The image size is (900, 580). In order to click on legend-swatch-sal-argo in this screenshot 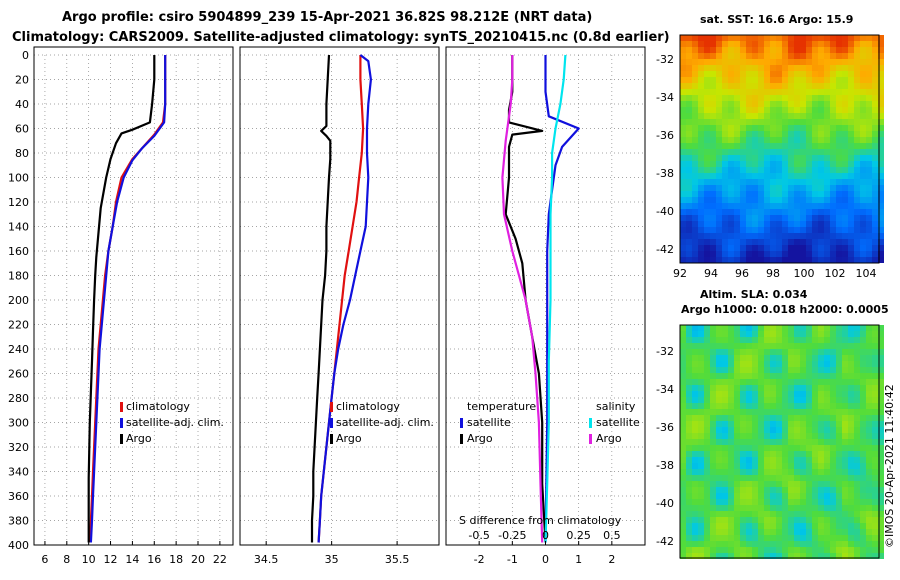, I will do `click(590, 439)`.